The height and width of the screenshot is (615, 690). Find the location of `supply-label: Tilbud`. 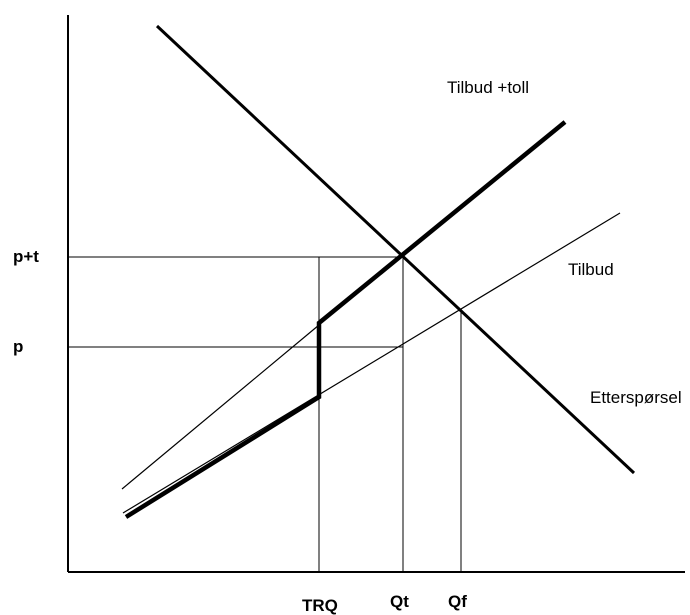

supply-label: Tilbud is located at coordinates (591, 269).